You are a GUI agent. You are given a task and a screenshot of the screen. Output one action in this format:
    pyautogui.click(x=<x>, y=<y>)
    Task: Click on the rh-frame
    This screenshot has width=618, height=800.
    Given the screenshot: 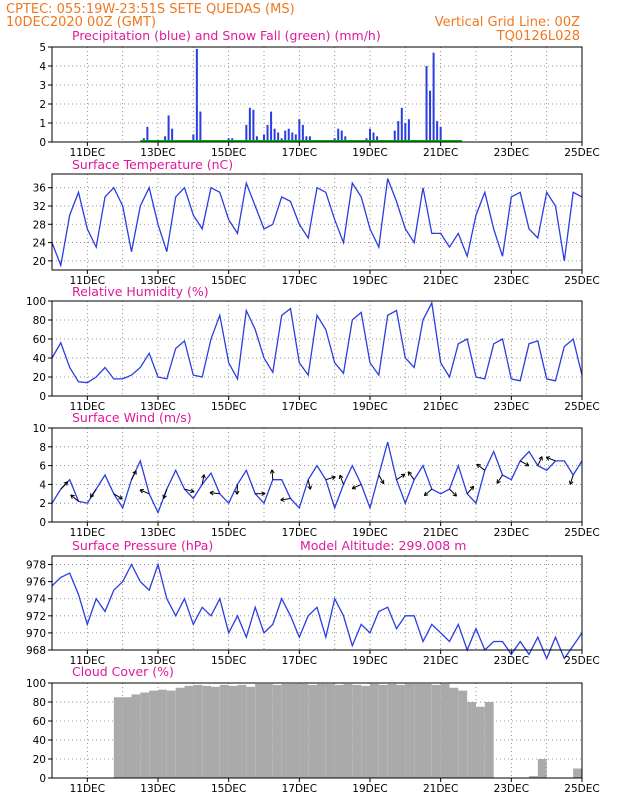 What is the action you would take?
    pyautogui.click(x=317, y=348)
    